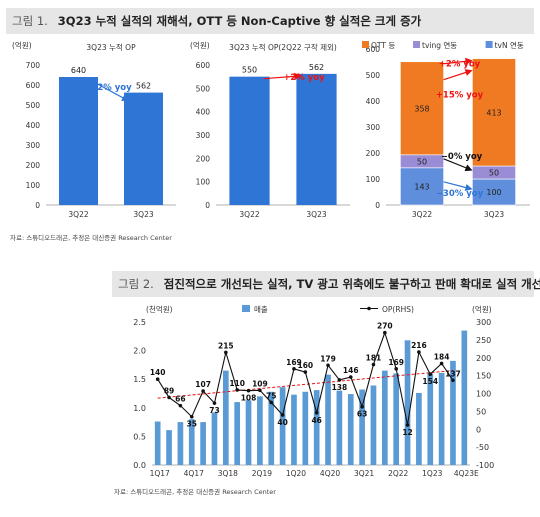 Image resolution: width=540 pixels, height=517 pixels. Describe the element at coordinates (136, 284) in the screenshot. I see `figure2-number: 그림 2.` at that location.